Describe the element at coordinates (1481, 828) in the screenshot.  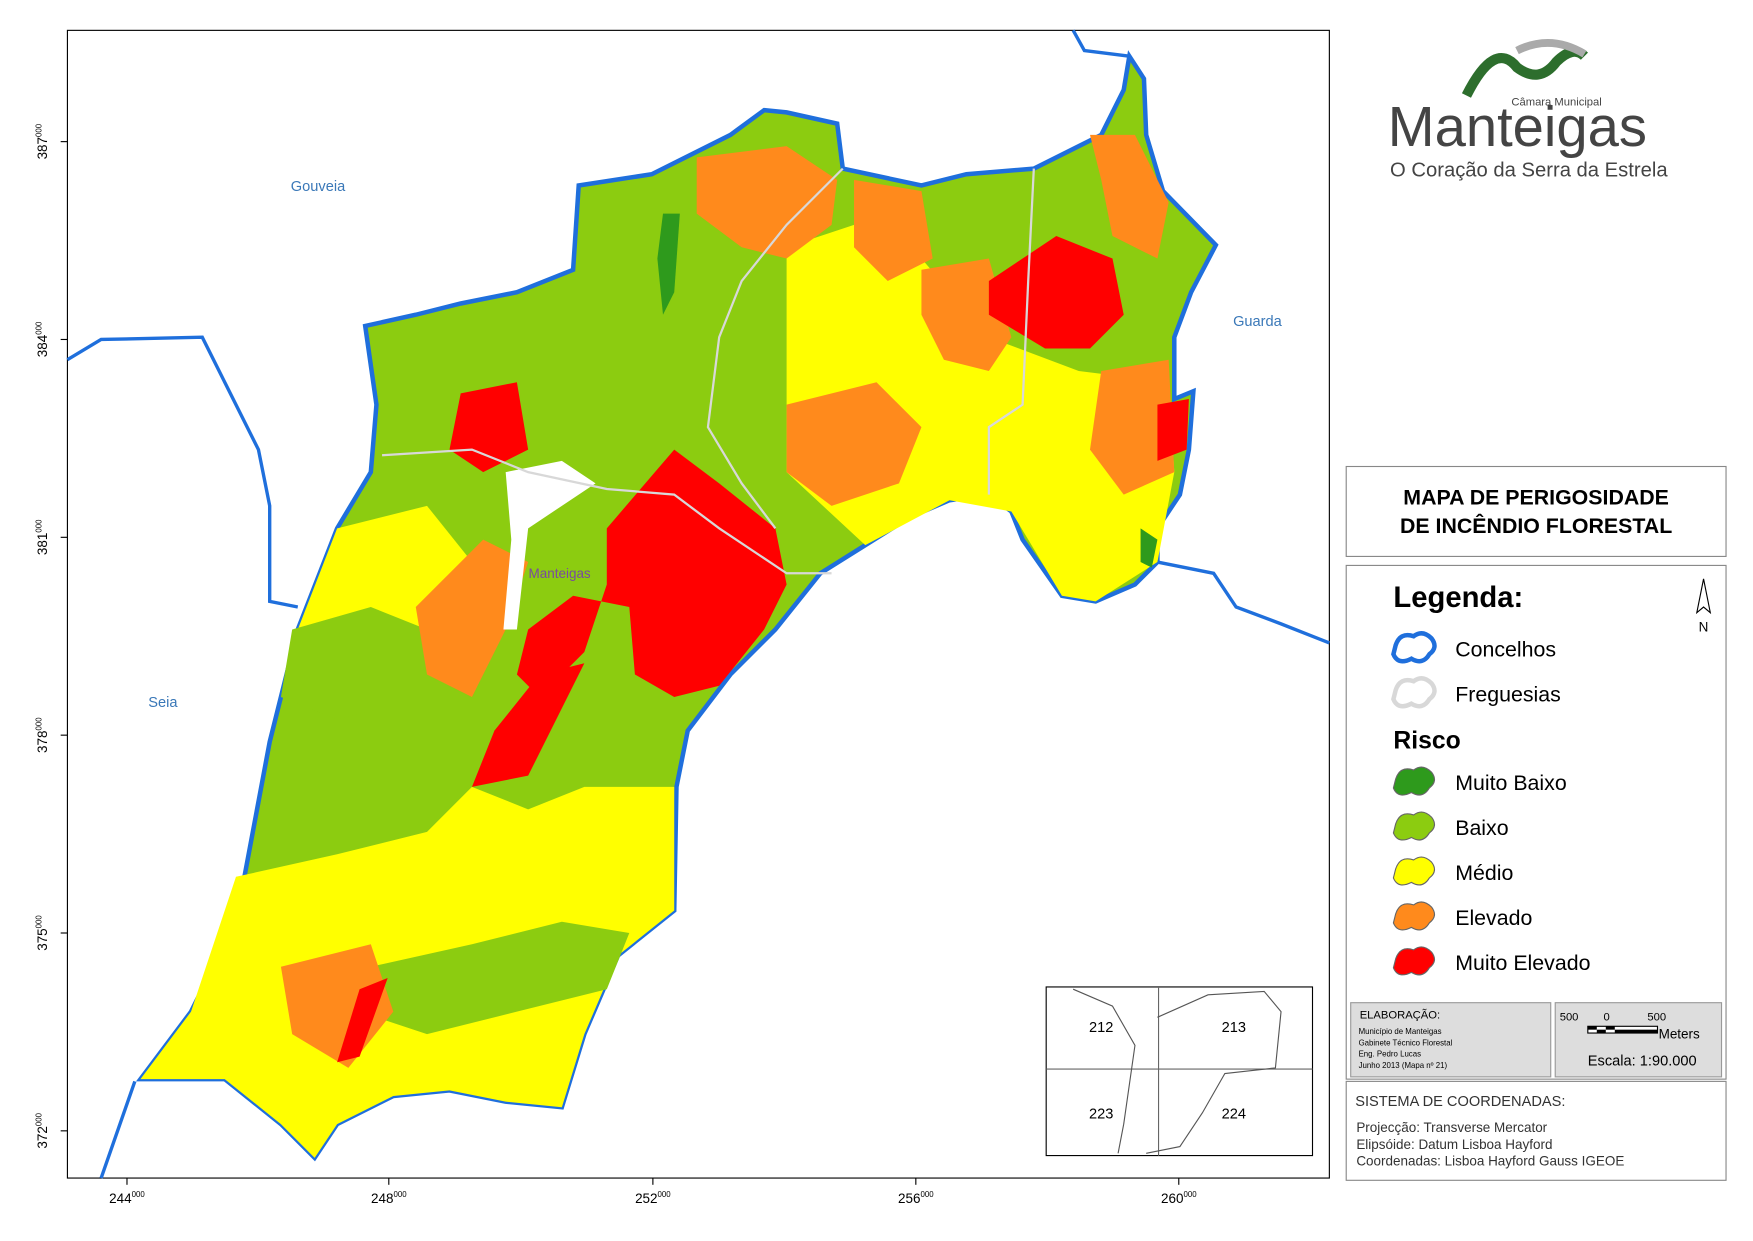
I see `legend-label: Baixo` at that location.